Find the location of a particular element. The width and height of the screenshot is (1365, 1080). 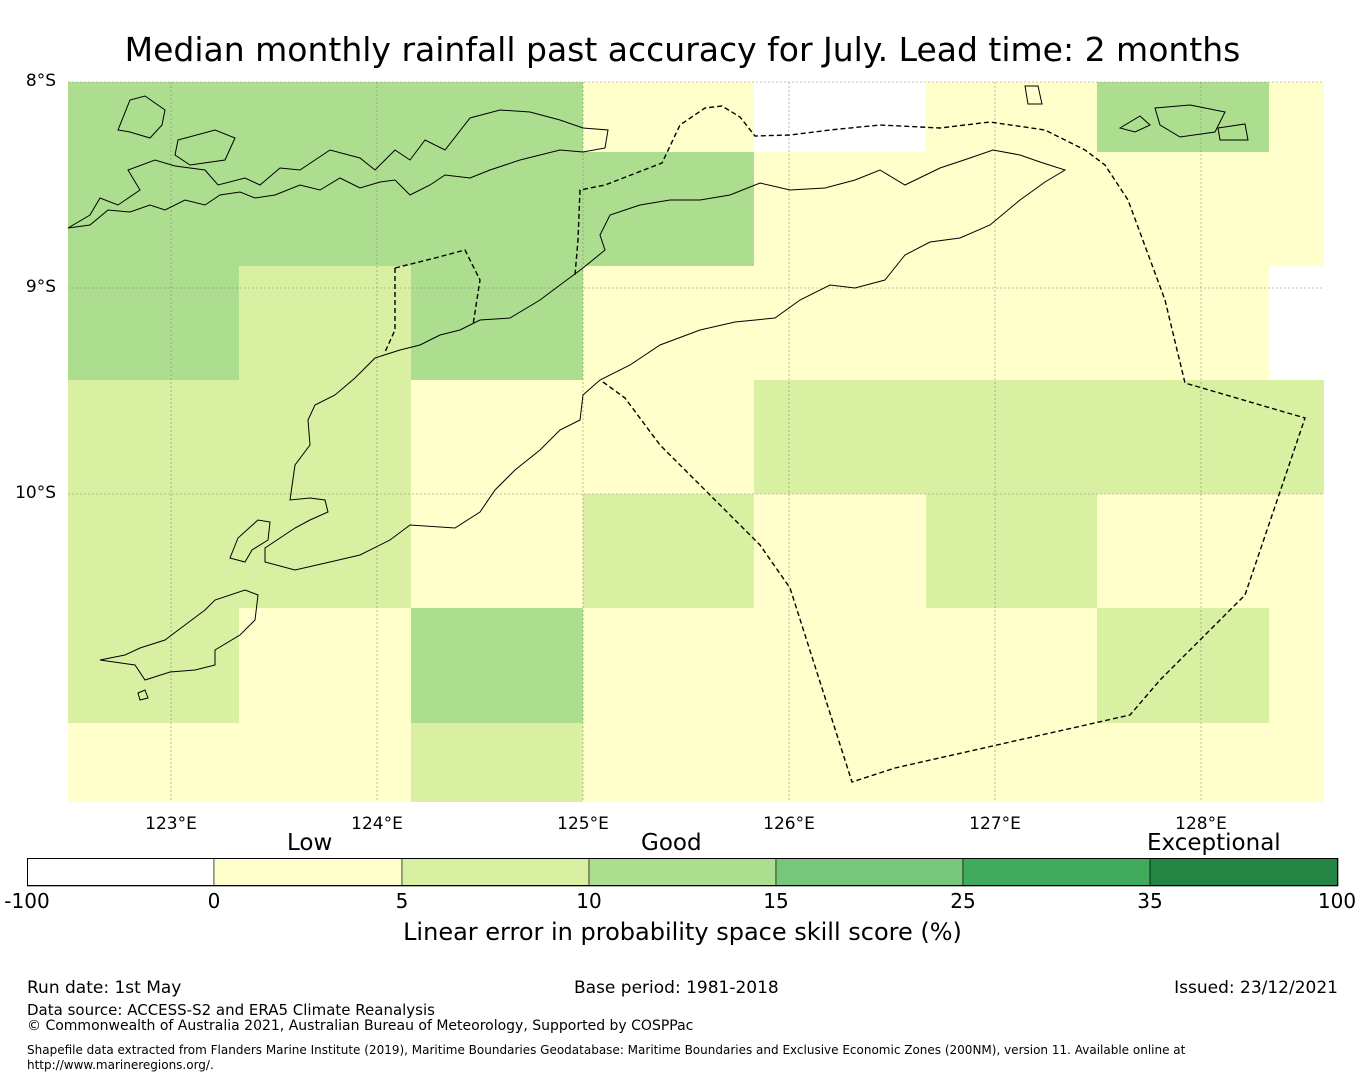

grid-cell-r1-c4 is located at coordinates (840, 209).